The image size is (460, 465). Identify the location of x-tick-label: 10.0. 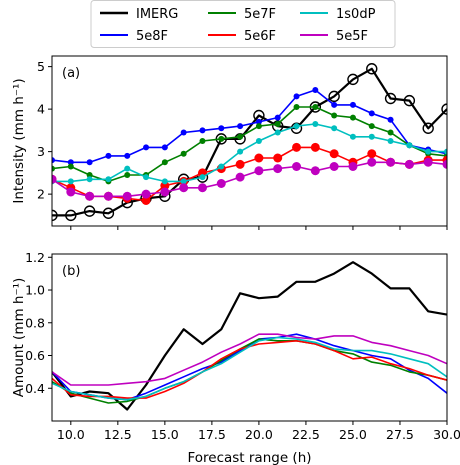
(71, 434).